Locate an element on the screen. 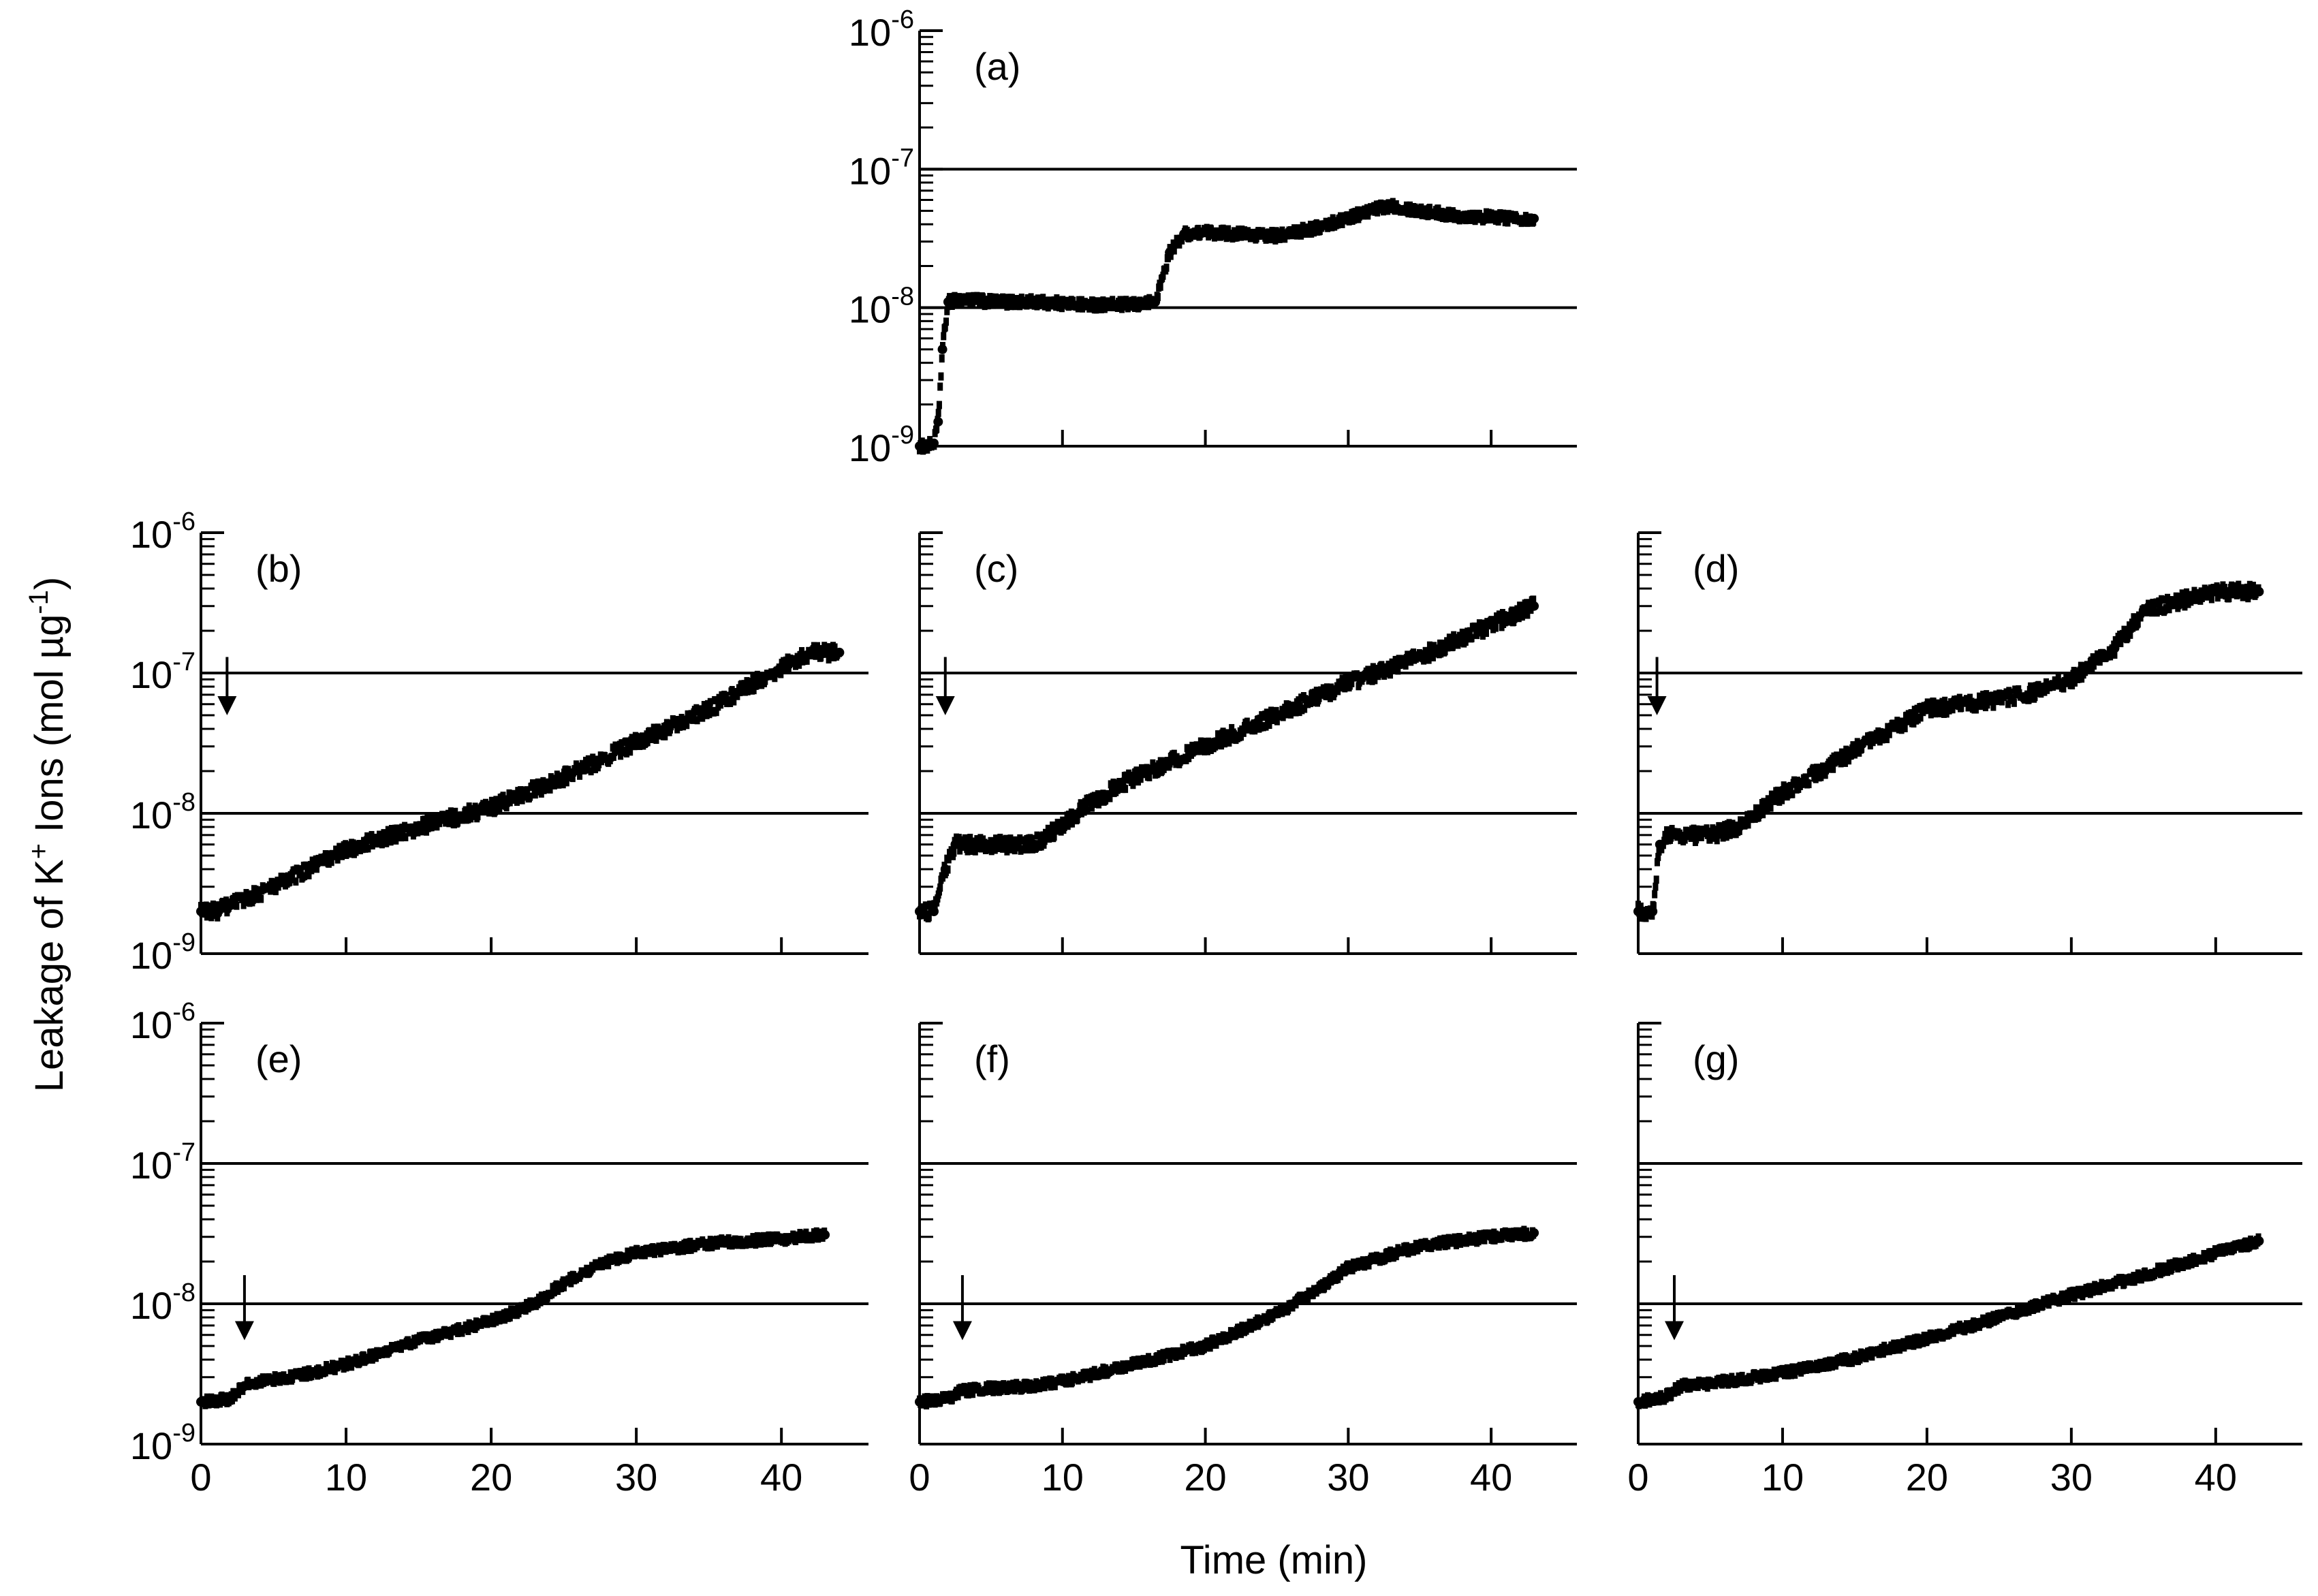  y-tick-label: 10-9 is located at coordinates (162, 952).